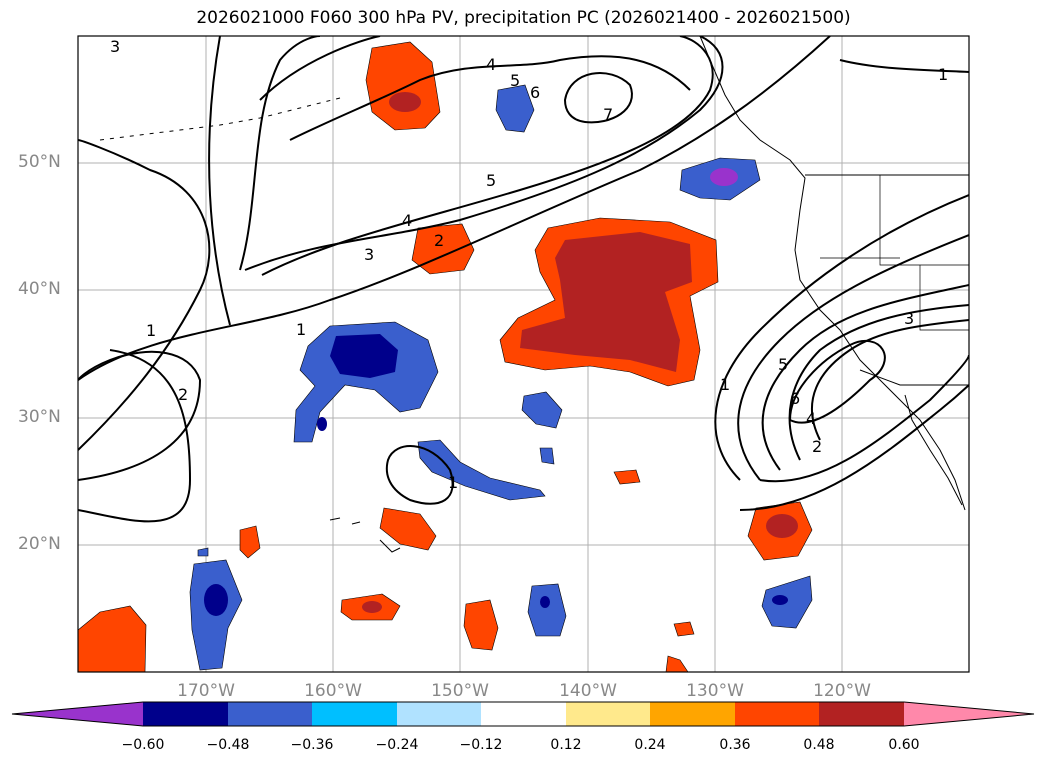 Image resolution: width=1047 pixels, height=765 pixels. What do you see at coordinates (364, 356) in the screenshot?
I see `neg-core-subtropics` at bounding box center [364, 356].